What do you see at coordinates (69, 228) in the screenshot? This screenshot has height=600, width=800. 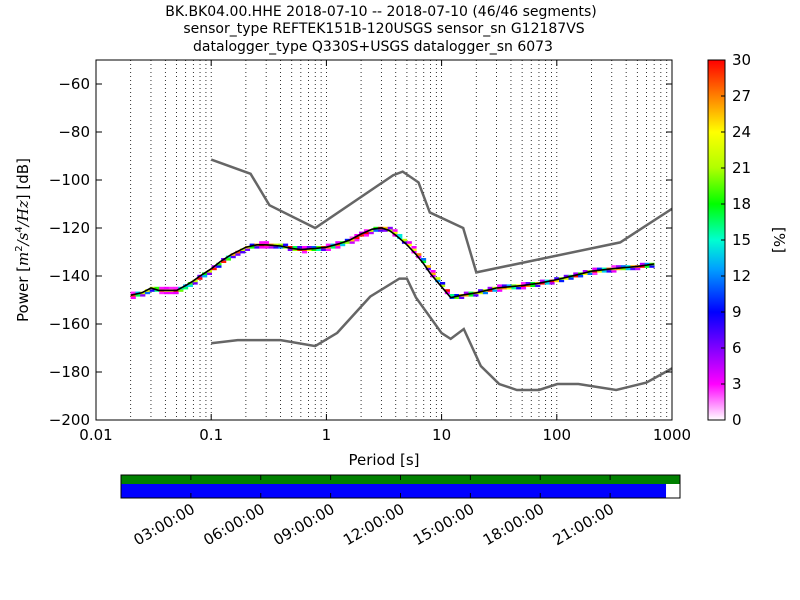 I see `y-tick-label: −120` at bounding box center [69, 228].